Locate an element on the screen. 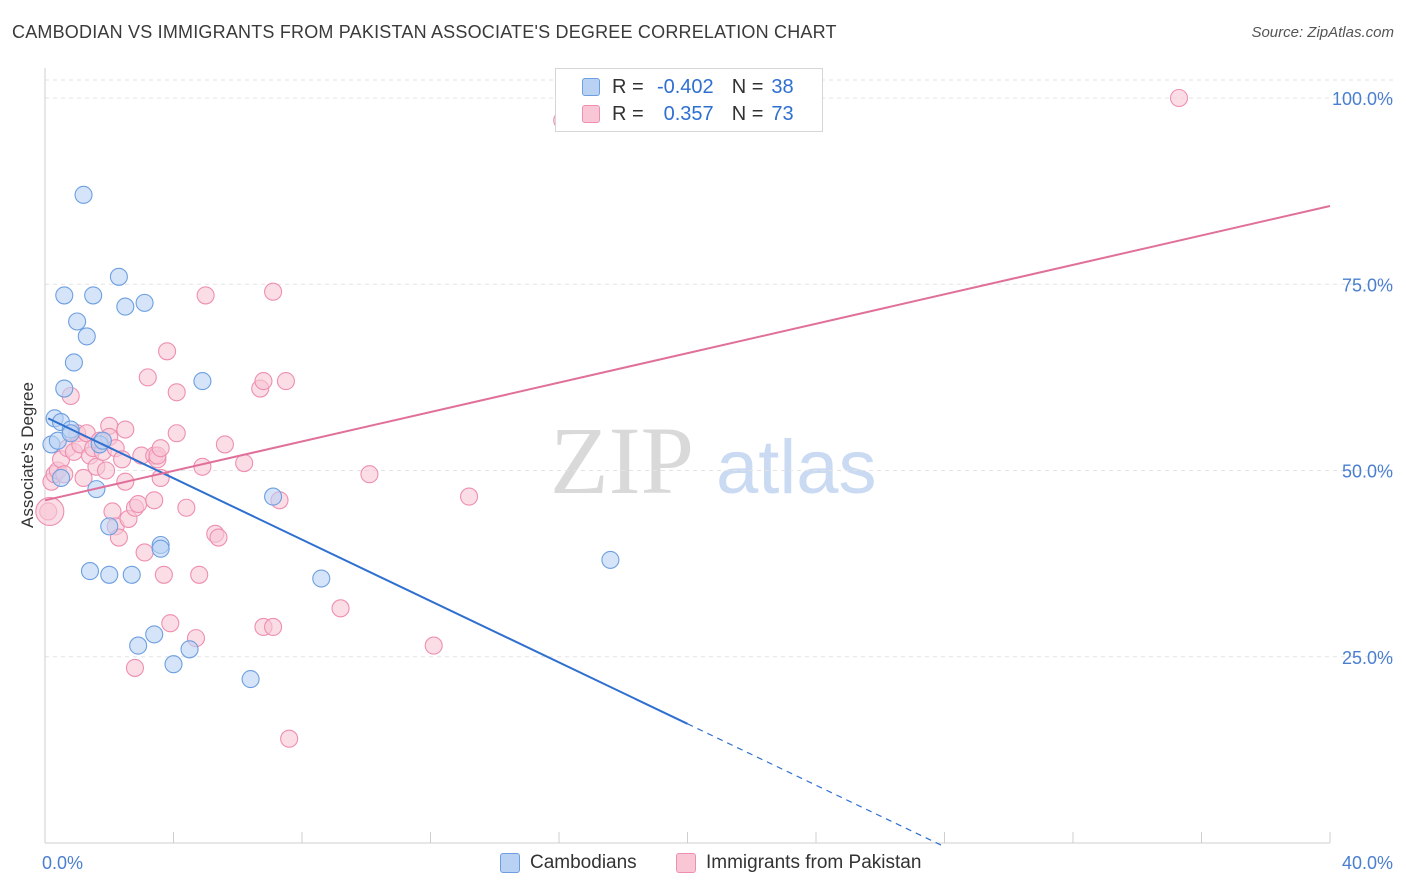 This screenshot has height=892, width=1406. watermark-atlas: atlas is located at coordinates (796, 467).